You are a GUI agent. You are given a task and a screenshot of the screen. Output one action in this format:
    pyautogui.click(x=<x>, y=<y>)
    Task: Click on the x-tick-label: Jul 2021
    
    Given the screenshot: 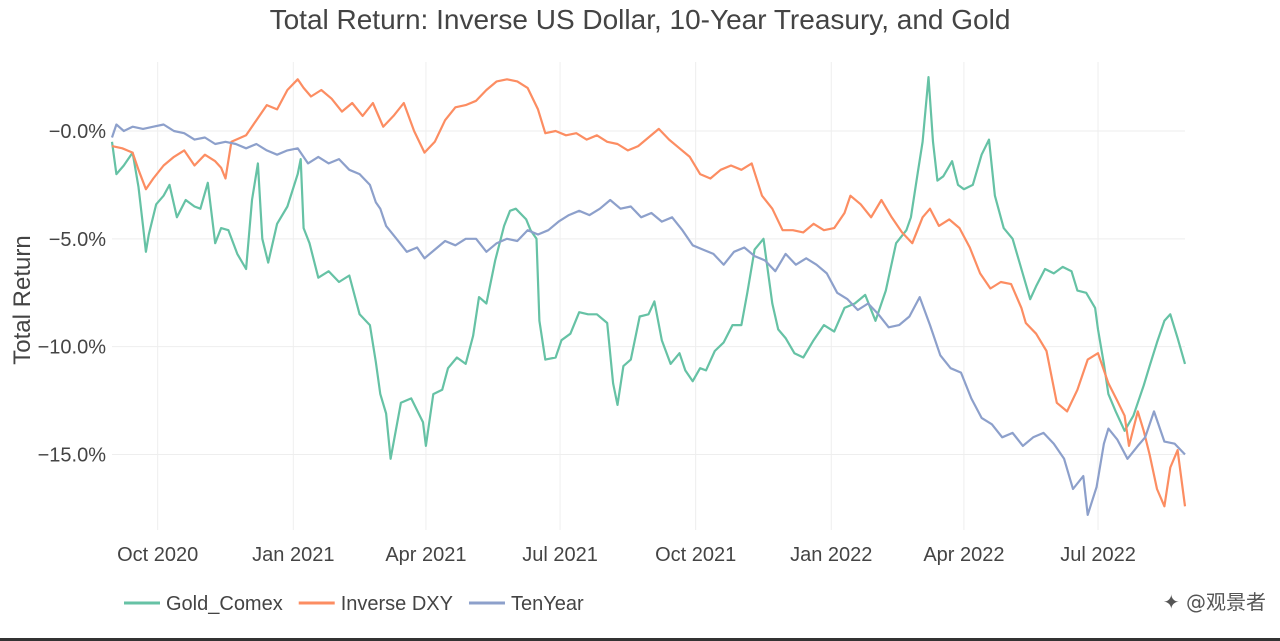 What is the action you would take?
    pyautogui.click(x=560, y=555)
    